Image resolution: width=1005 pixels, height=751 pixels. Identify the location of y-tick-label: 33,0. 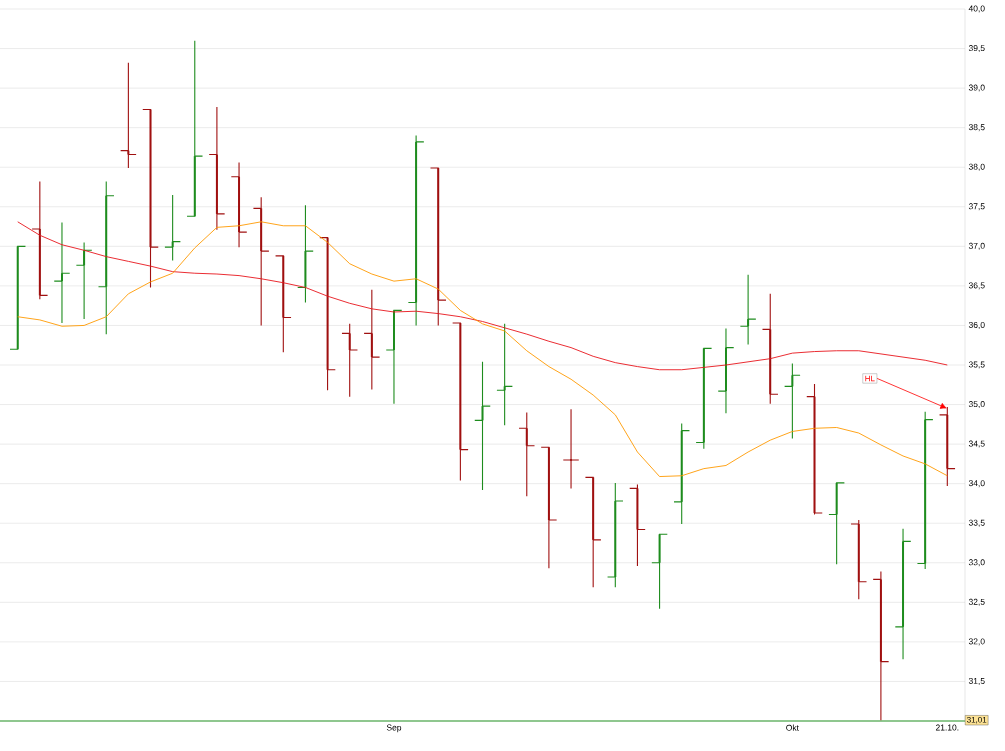
(976, 563).